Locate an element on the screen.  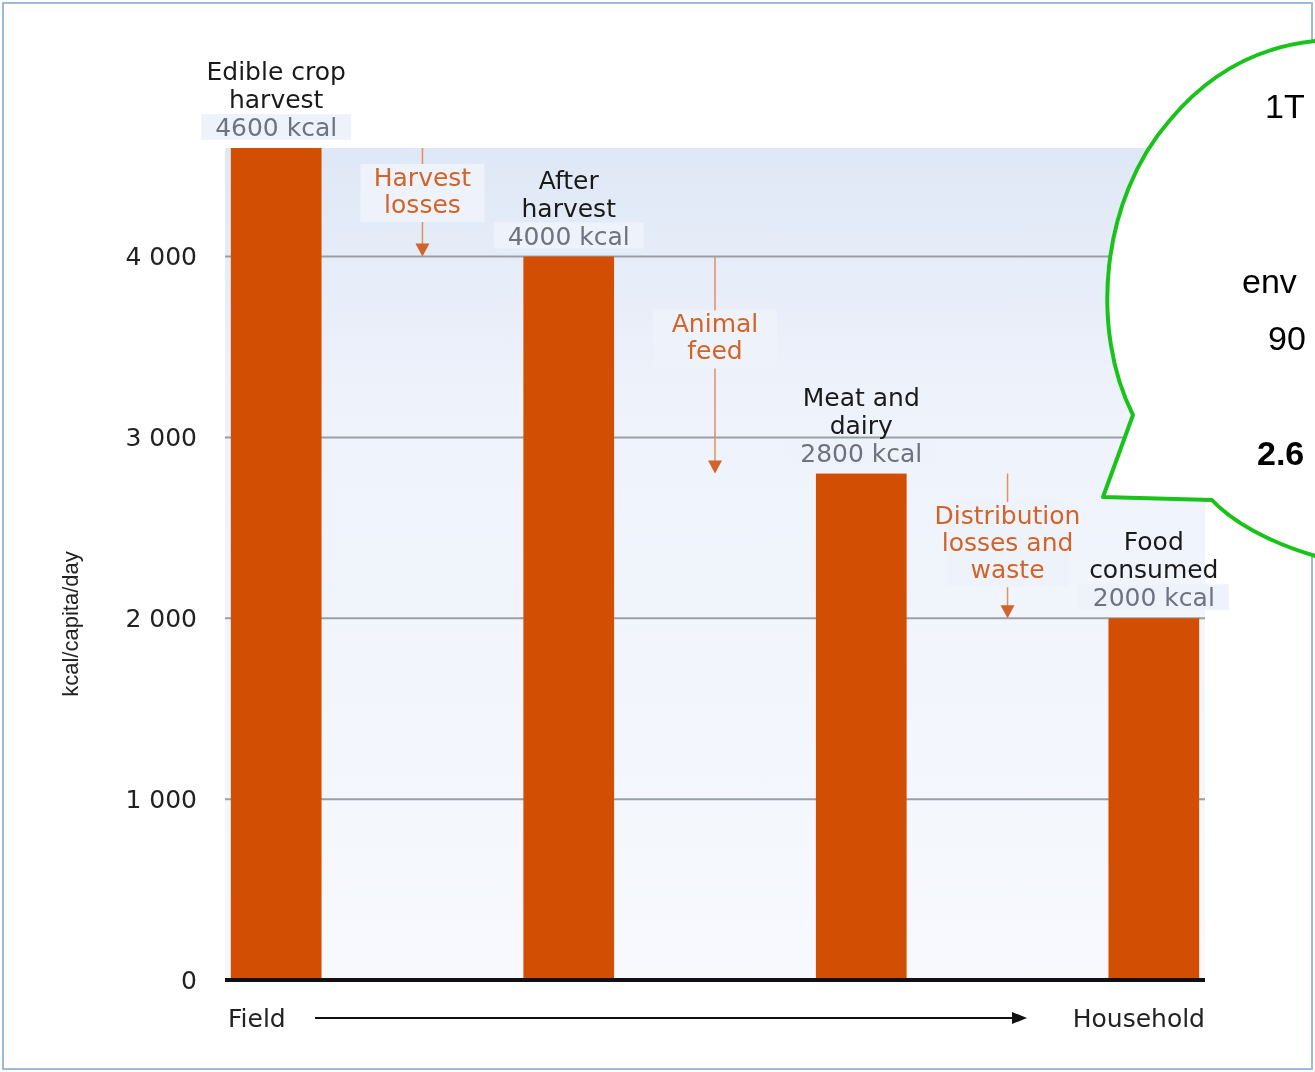
annotation: Harvest losses is located at coordinates (422, 190).